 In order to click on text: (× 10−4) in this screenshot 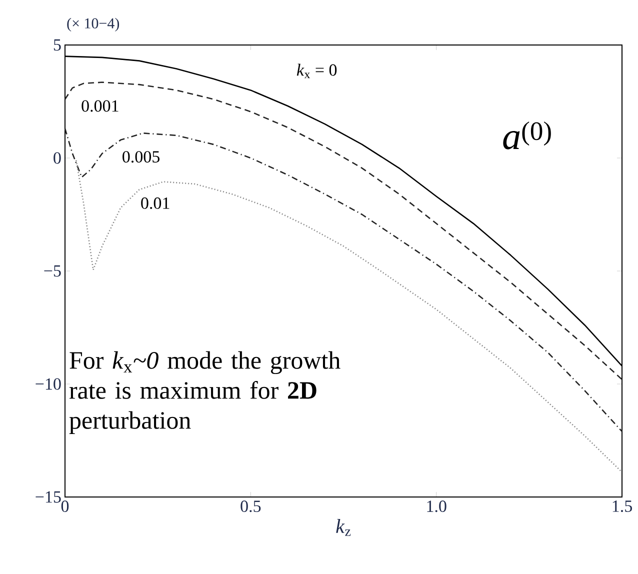, I will do `click(93, 25)`.